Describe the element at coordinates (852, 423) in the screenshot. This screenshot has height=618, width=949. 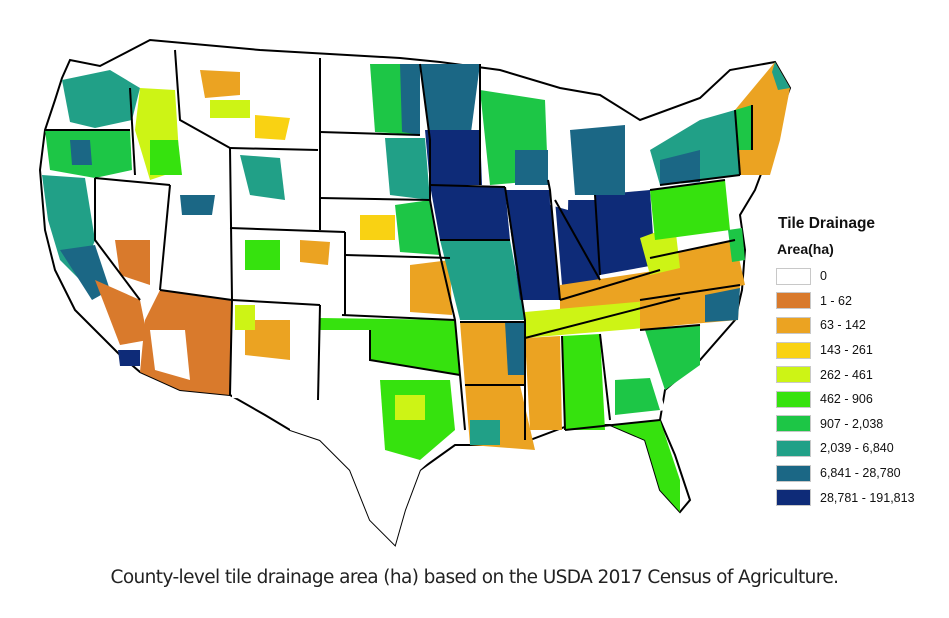
I see `legend-label: 907 - 2,038` at that location.